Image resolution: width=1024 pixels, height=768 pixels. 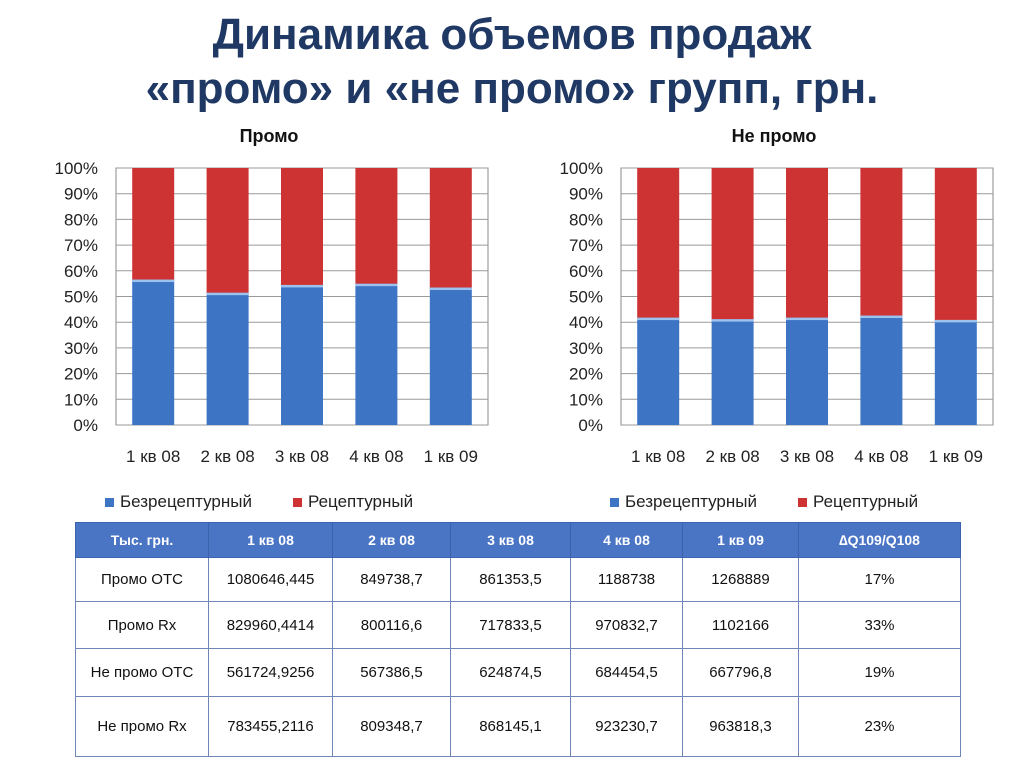 What do you see at coordinates (142, 726) in the screenshot?
I see `table-cell: Не промо Rx` at bounding box center [142, 726].